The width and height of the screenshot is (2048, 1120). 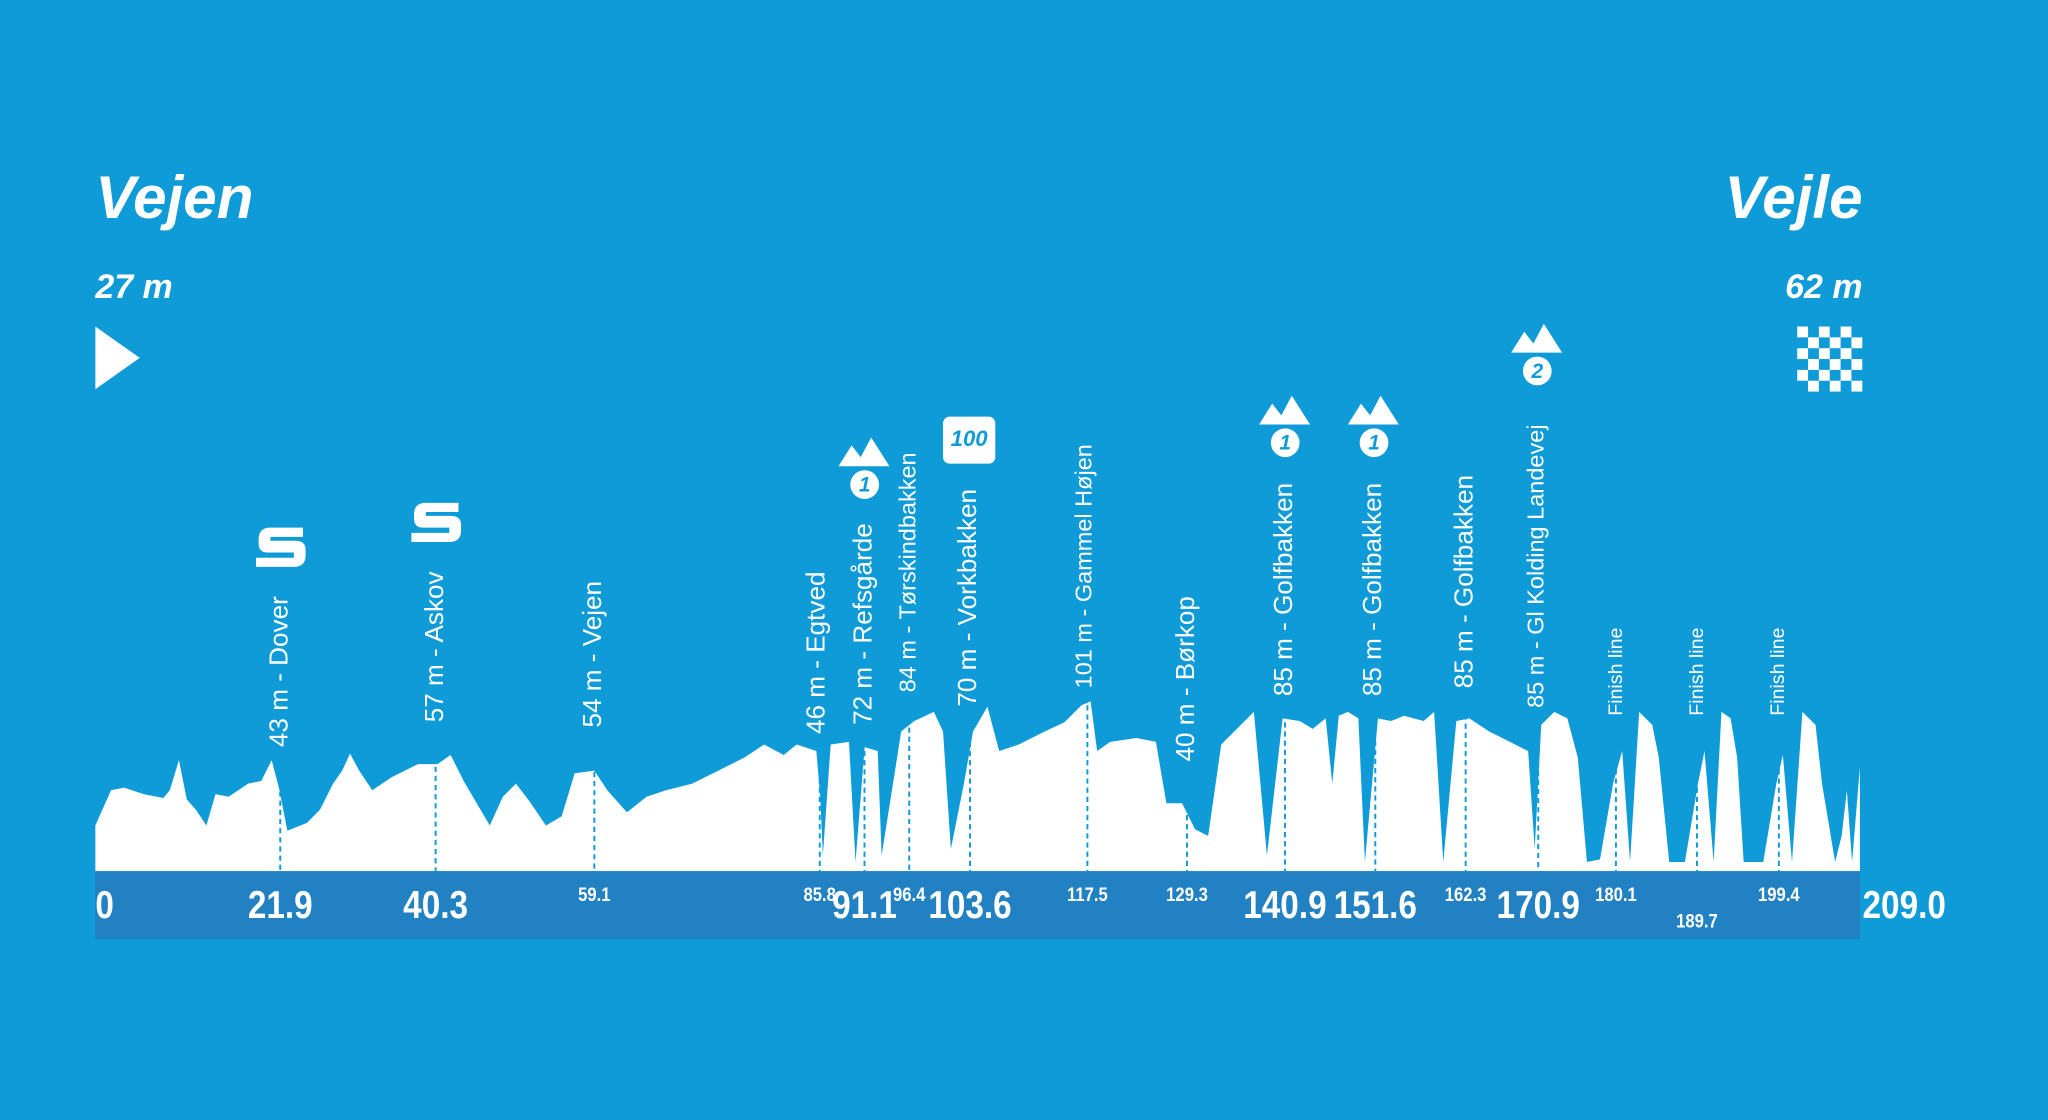 I want to click on point-label: 85 m - Gl Kolding Landevej, so click(x=1536, y=565).